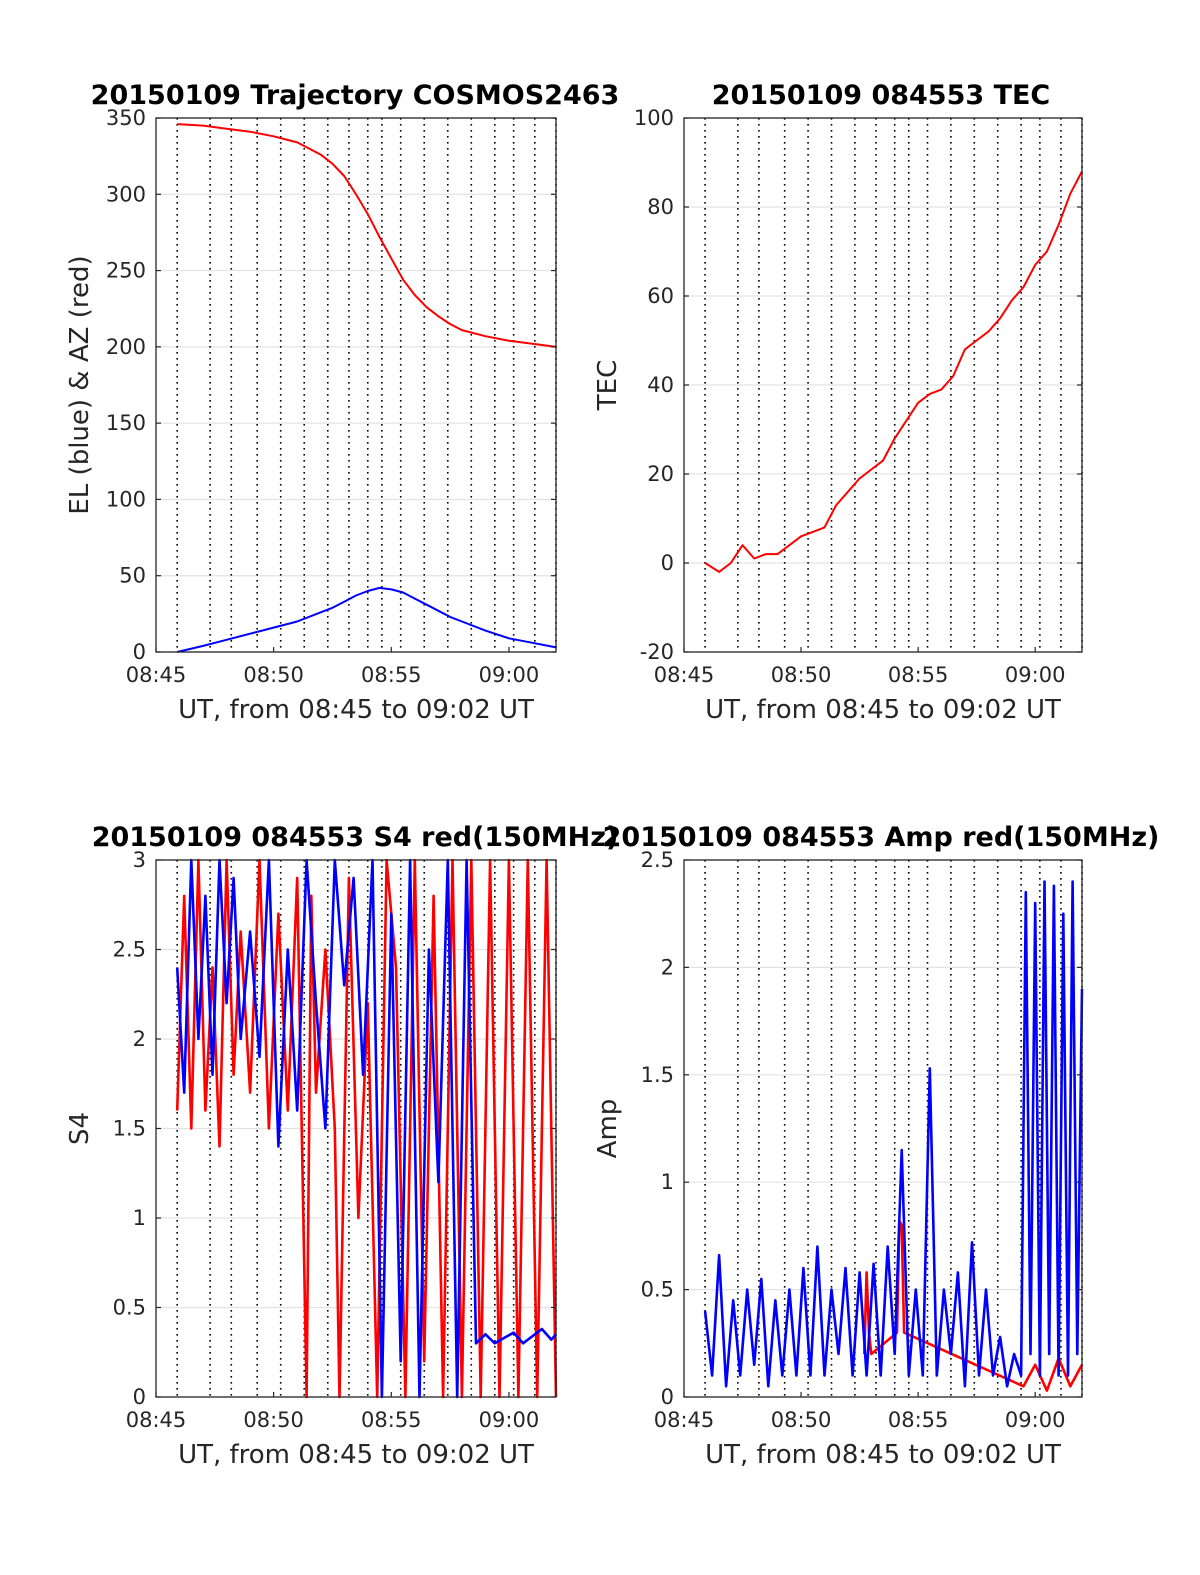 The width and height of the screenshot is (1200, 1575). Describe the element at coordinates (139, 860) in the screenshot. I see `y-tick-label: 3` at that location.